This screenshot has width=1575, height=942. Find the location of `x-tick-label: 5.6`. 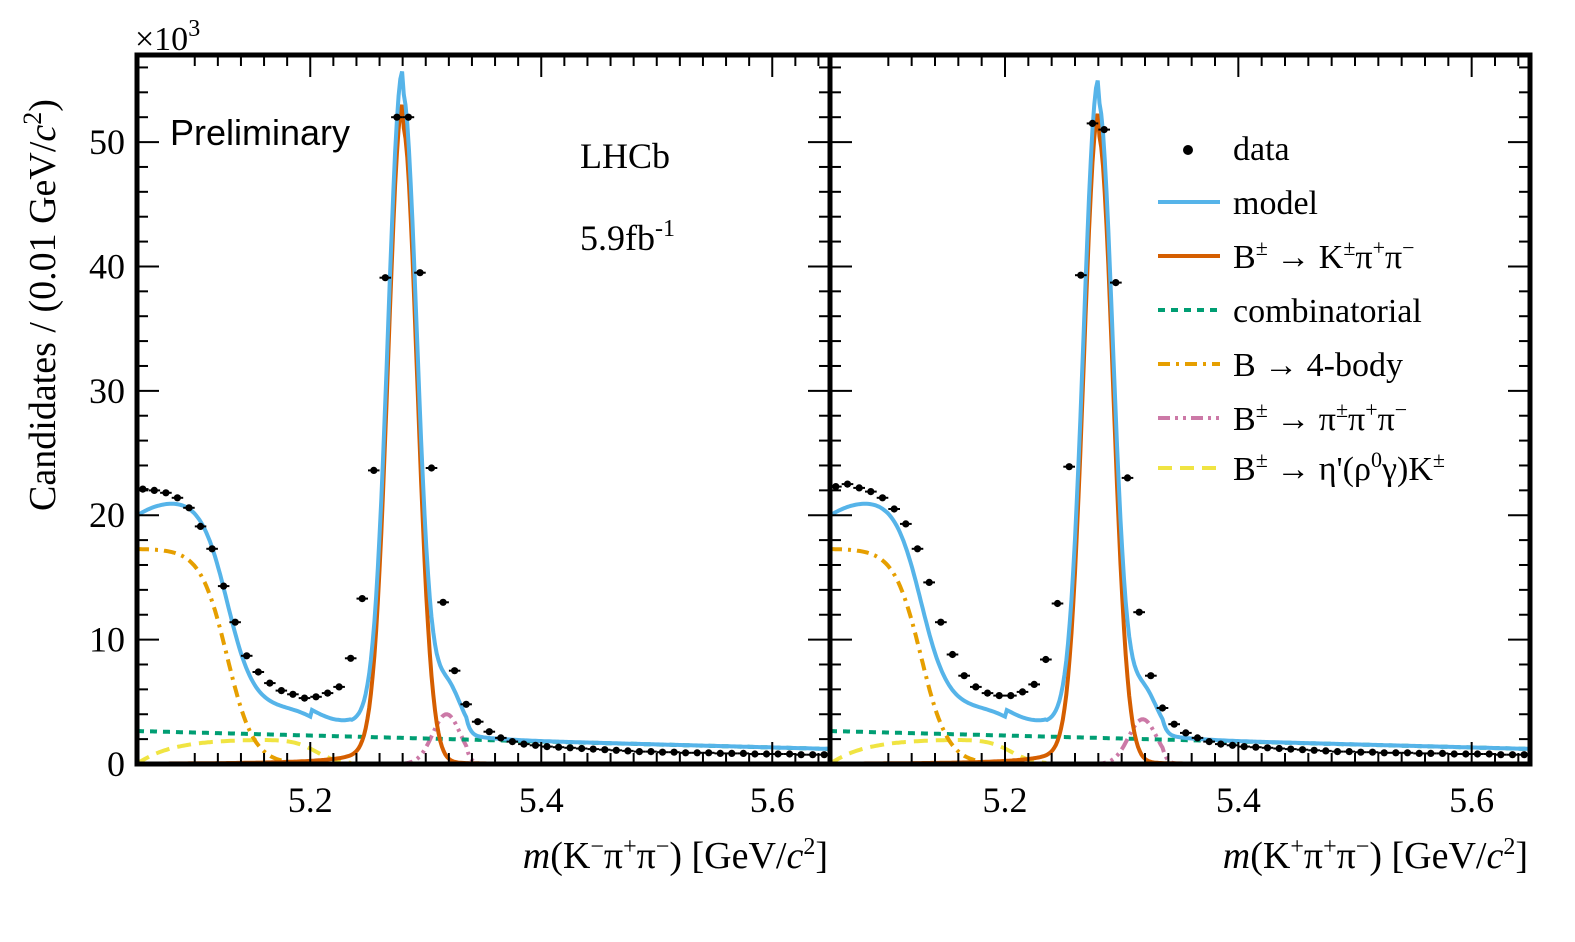

x-tick-label: 5.6 is located at coordinates (772, 800).